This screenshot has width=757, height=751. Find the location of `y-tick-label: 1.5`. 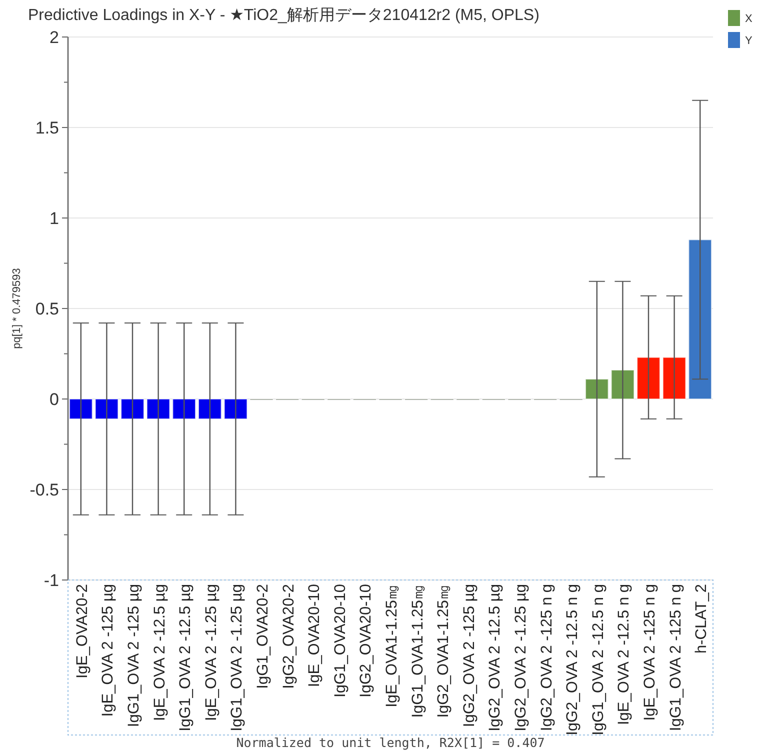

y-tick-label: 1.5 is located at coordinates (47, 128).